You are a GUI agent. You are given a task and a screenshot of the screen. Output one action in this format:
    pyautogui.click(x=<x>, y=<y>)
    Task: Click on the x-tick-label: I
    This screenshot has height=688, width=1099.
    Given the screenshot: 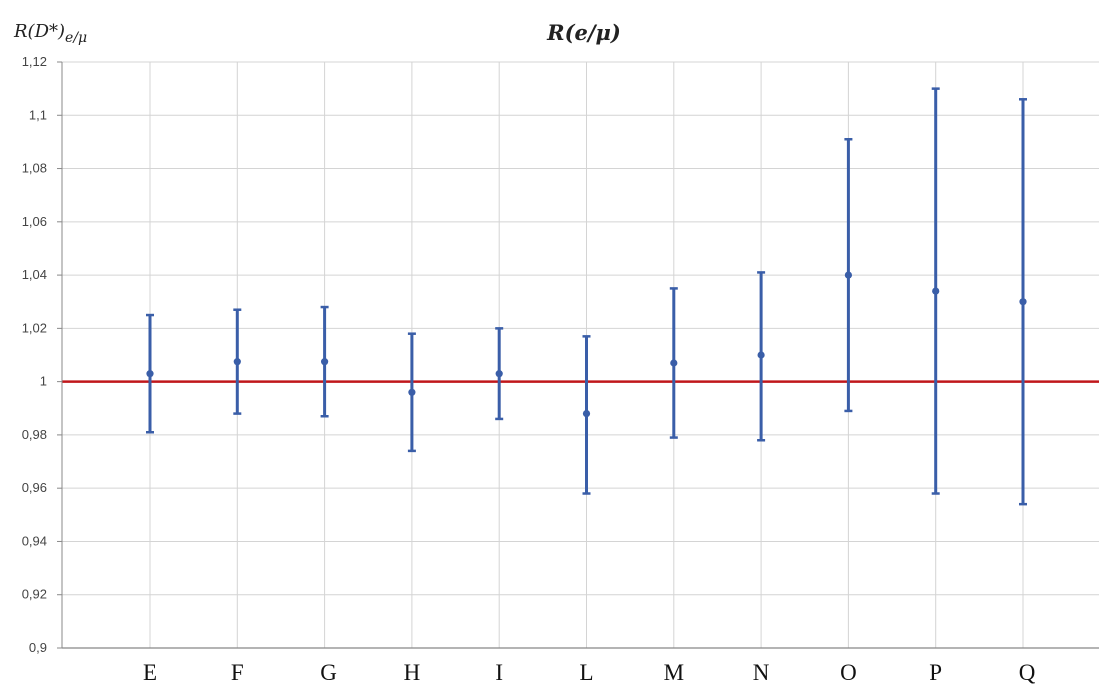 What is the action you would take?
    pyautogui.click(x=499, y=672)
    